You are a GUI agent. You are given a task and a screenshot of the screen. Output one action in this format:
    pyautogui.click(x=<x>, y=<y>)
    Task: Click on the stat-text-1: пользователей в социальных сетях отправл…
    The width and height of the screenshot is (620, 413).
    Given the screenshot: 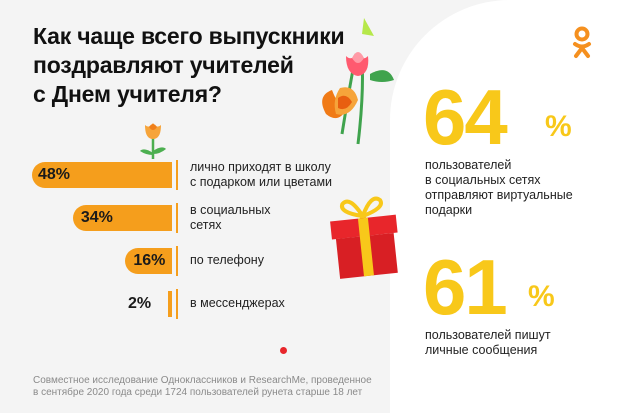 What is the action you would take?
    pyautogui.click(x=499, y=188)
    